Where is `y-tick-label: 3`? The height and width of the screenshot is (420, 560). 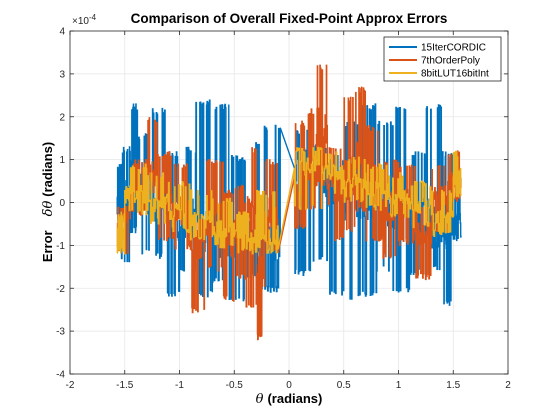 y-tick-label: 3 is located at coordinates (62, 74).